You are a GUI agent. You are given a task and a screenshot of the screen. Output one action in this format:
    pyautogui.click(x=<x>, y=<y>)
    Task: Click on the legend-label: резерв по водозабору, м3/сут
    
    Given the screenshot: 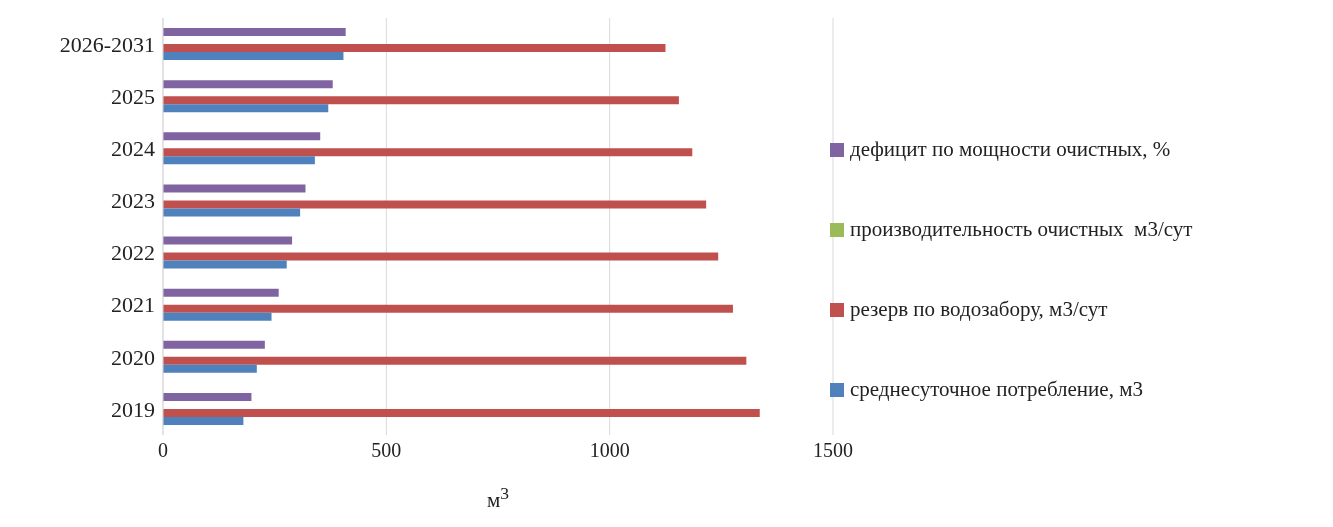 What is the action you would take?
    pyautogui.click(x=979, y=309)
    